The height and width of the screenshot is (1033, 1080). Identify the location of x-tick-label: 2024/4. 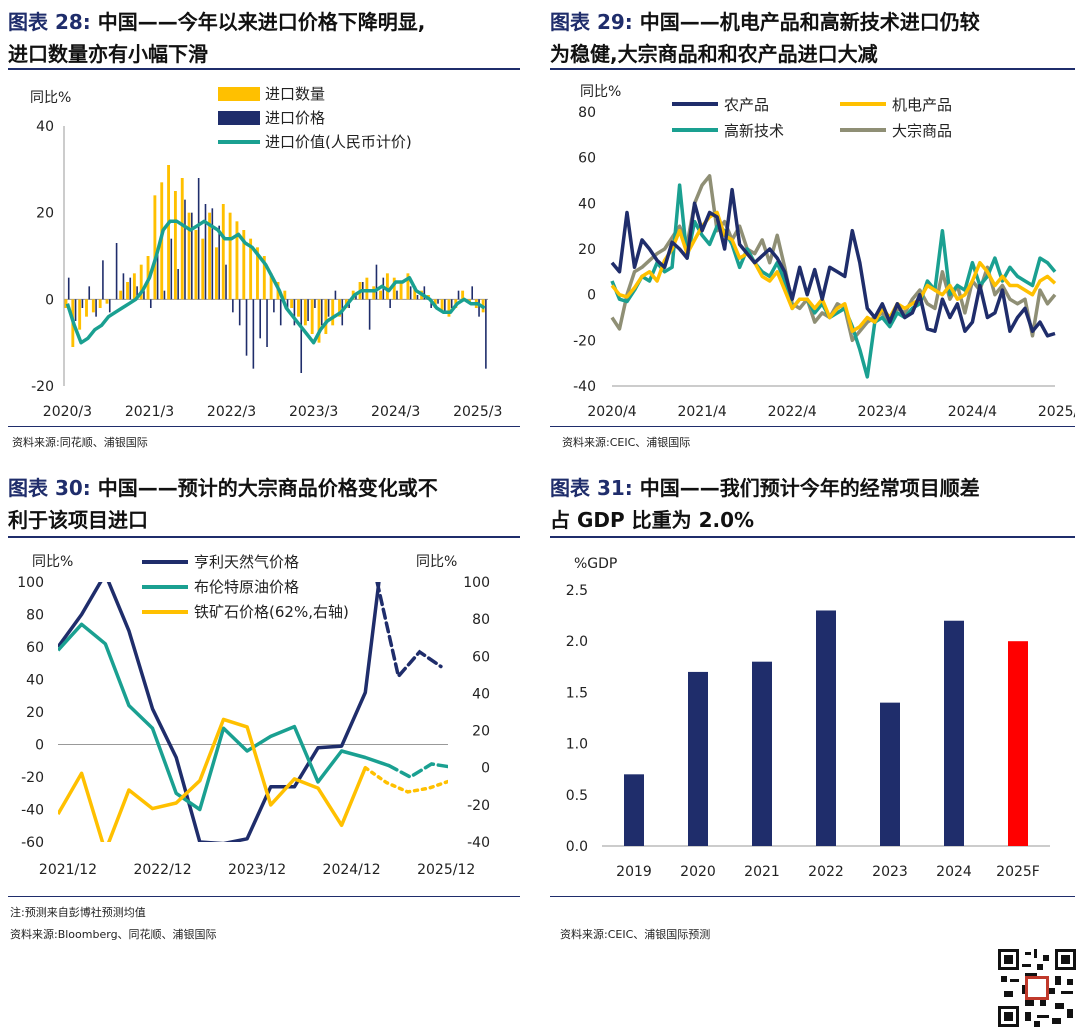
(972, 412).